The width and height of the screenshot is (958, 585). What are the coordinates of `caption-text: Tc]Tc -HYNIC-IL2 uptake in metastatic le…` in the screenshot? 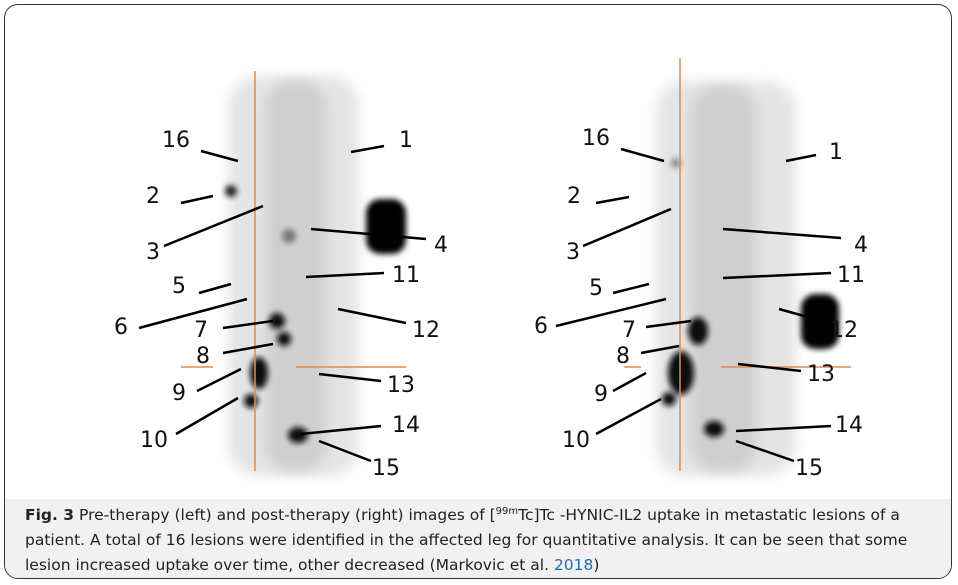 It's located at (466, 540).